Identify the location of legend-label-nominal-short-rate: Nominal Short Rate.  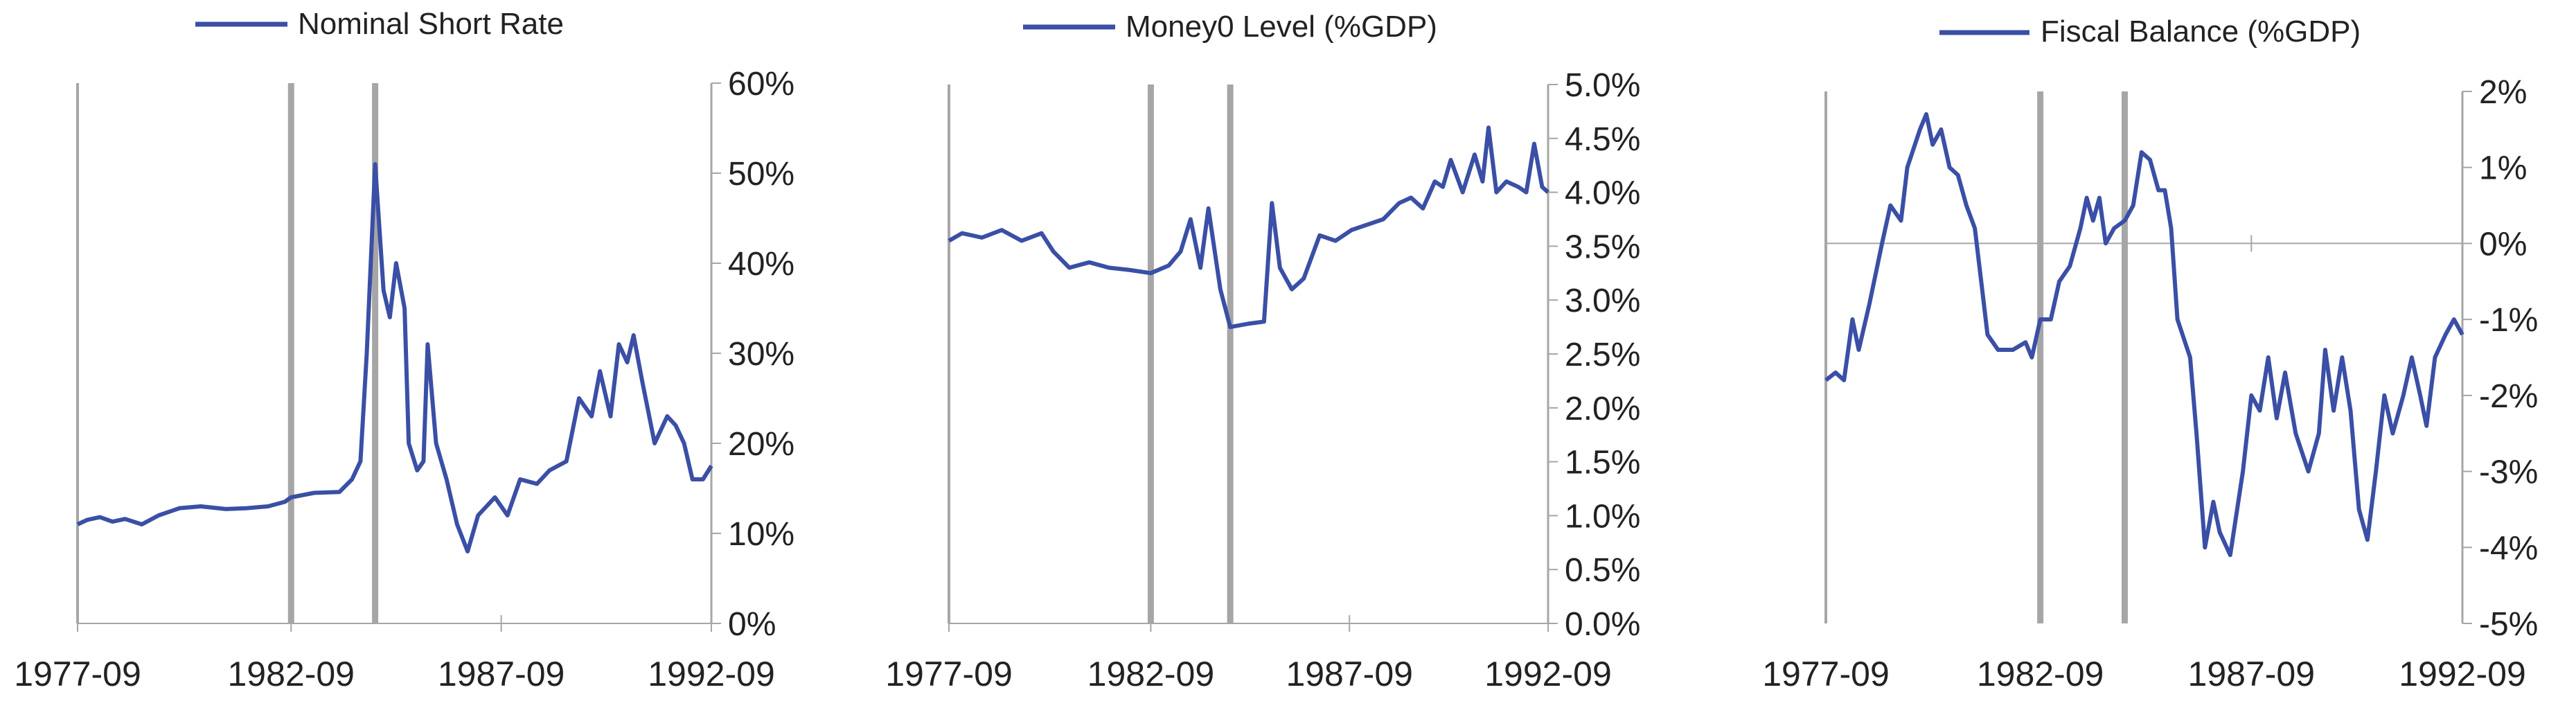
(431, 24).